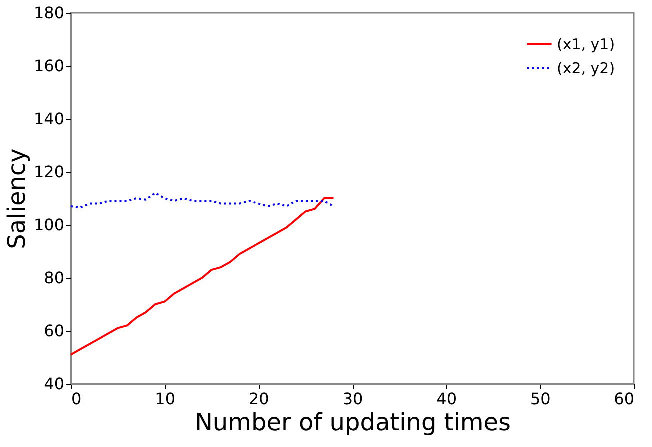  Describe the element at coordinates (586, 69) in the screenshot. I see `legend-label: (x2, y2)` at that location.